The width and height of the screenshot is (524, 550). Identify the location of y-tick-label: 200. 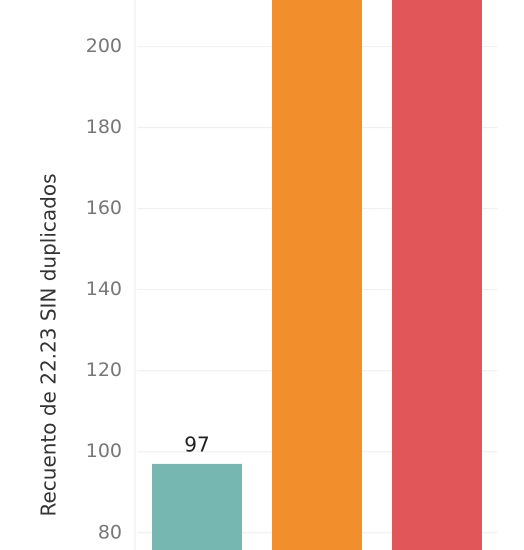
(104, 46).